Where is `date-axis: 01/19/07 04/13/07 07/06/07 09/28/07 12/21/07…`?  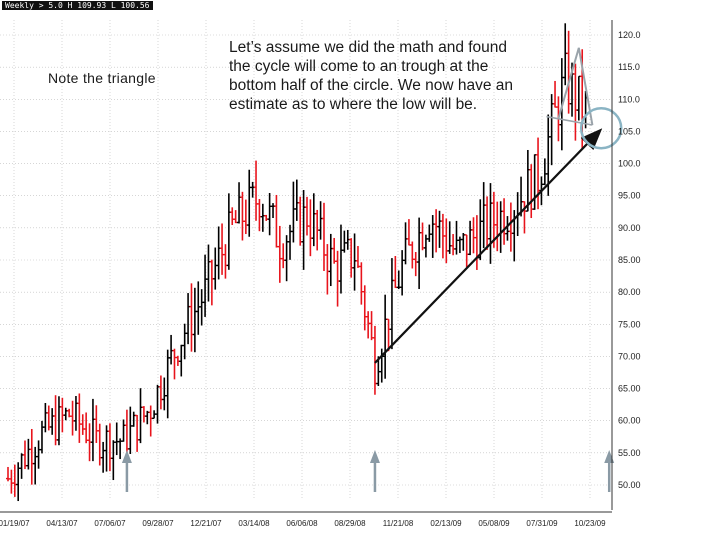
date-axis: 01/19/07 04/13/07 07/06/07 09/28/07 12/21/07… is located at coordinates (306, 519).